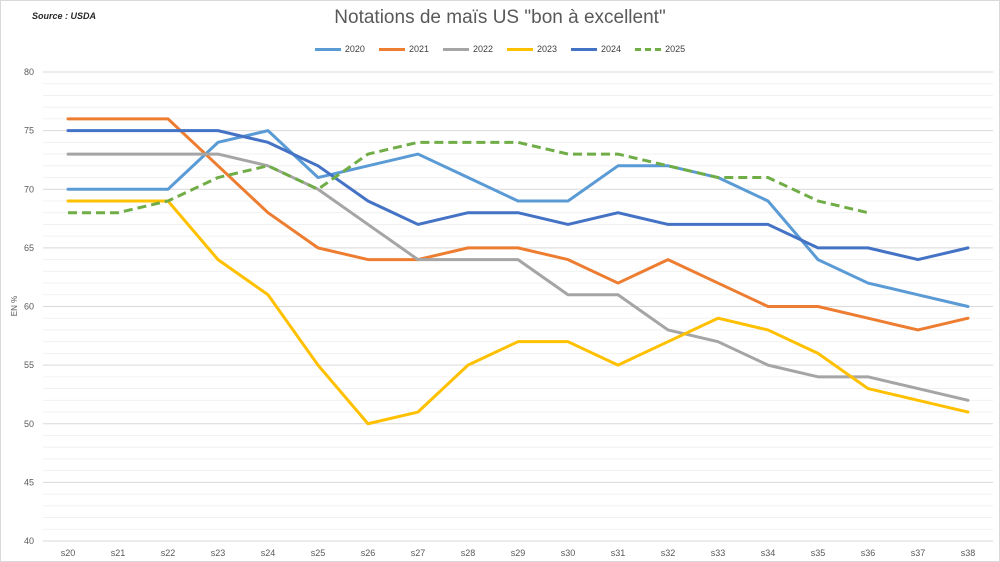 The height and width of the screenshot is (562, 1000). What do you see at coordinates (64, 16) in the screenshot?
I see `source-note: Source : USDA` at bounding box center [64, 16].